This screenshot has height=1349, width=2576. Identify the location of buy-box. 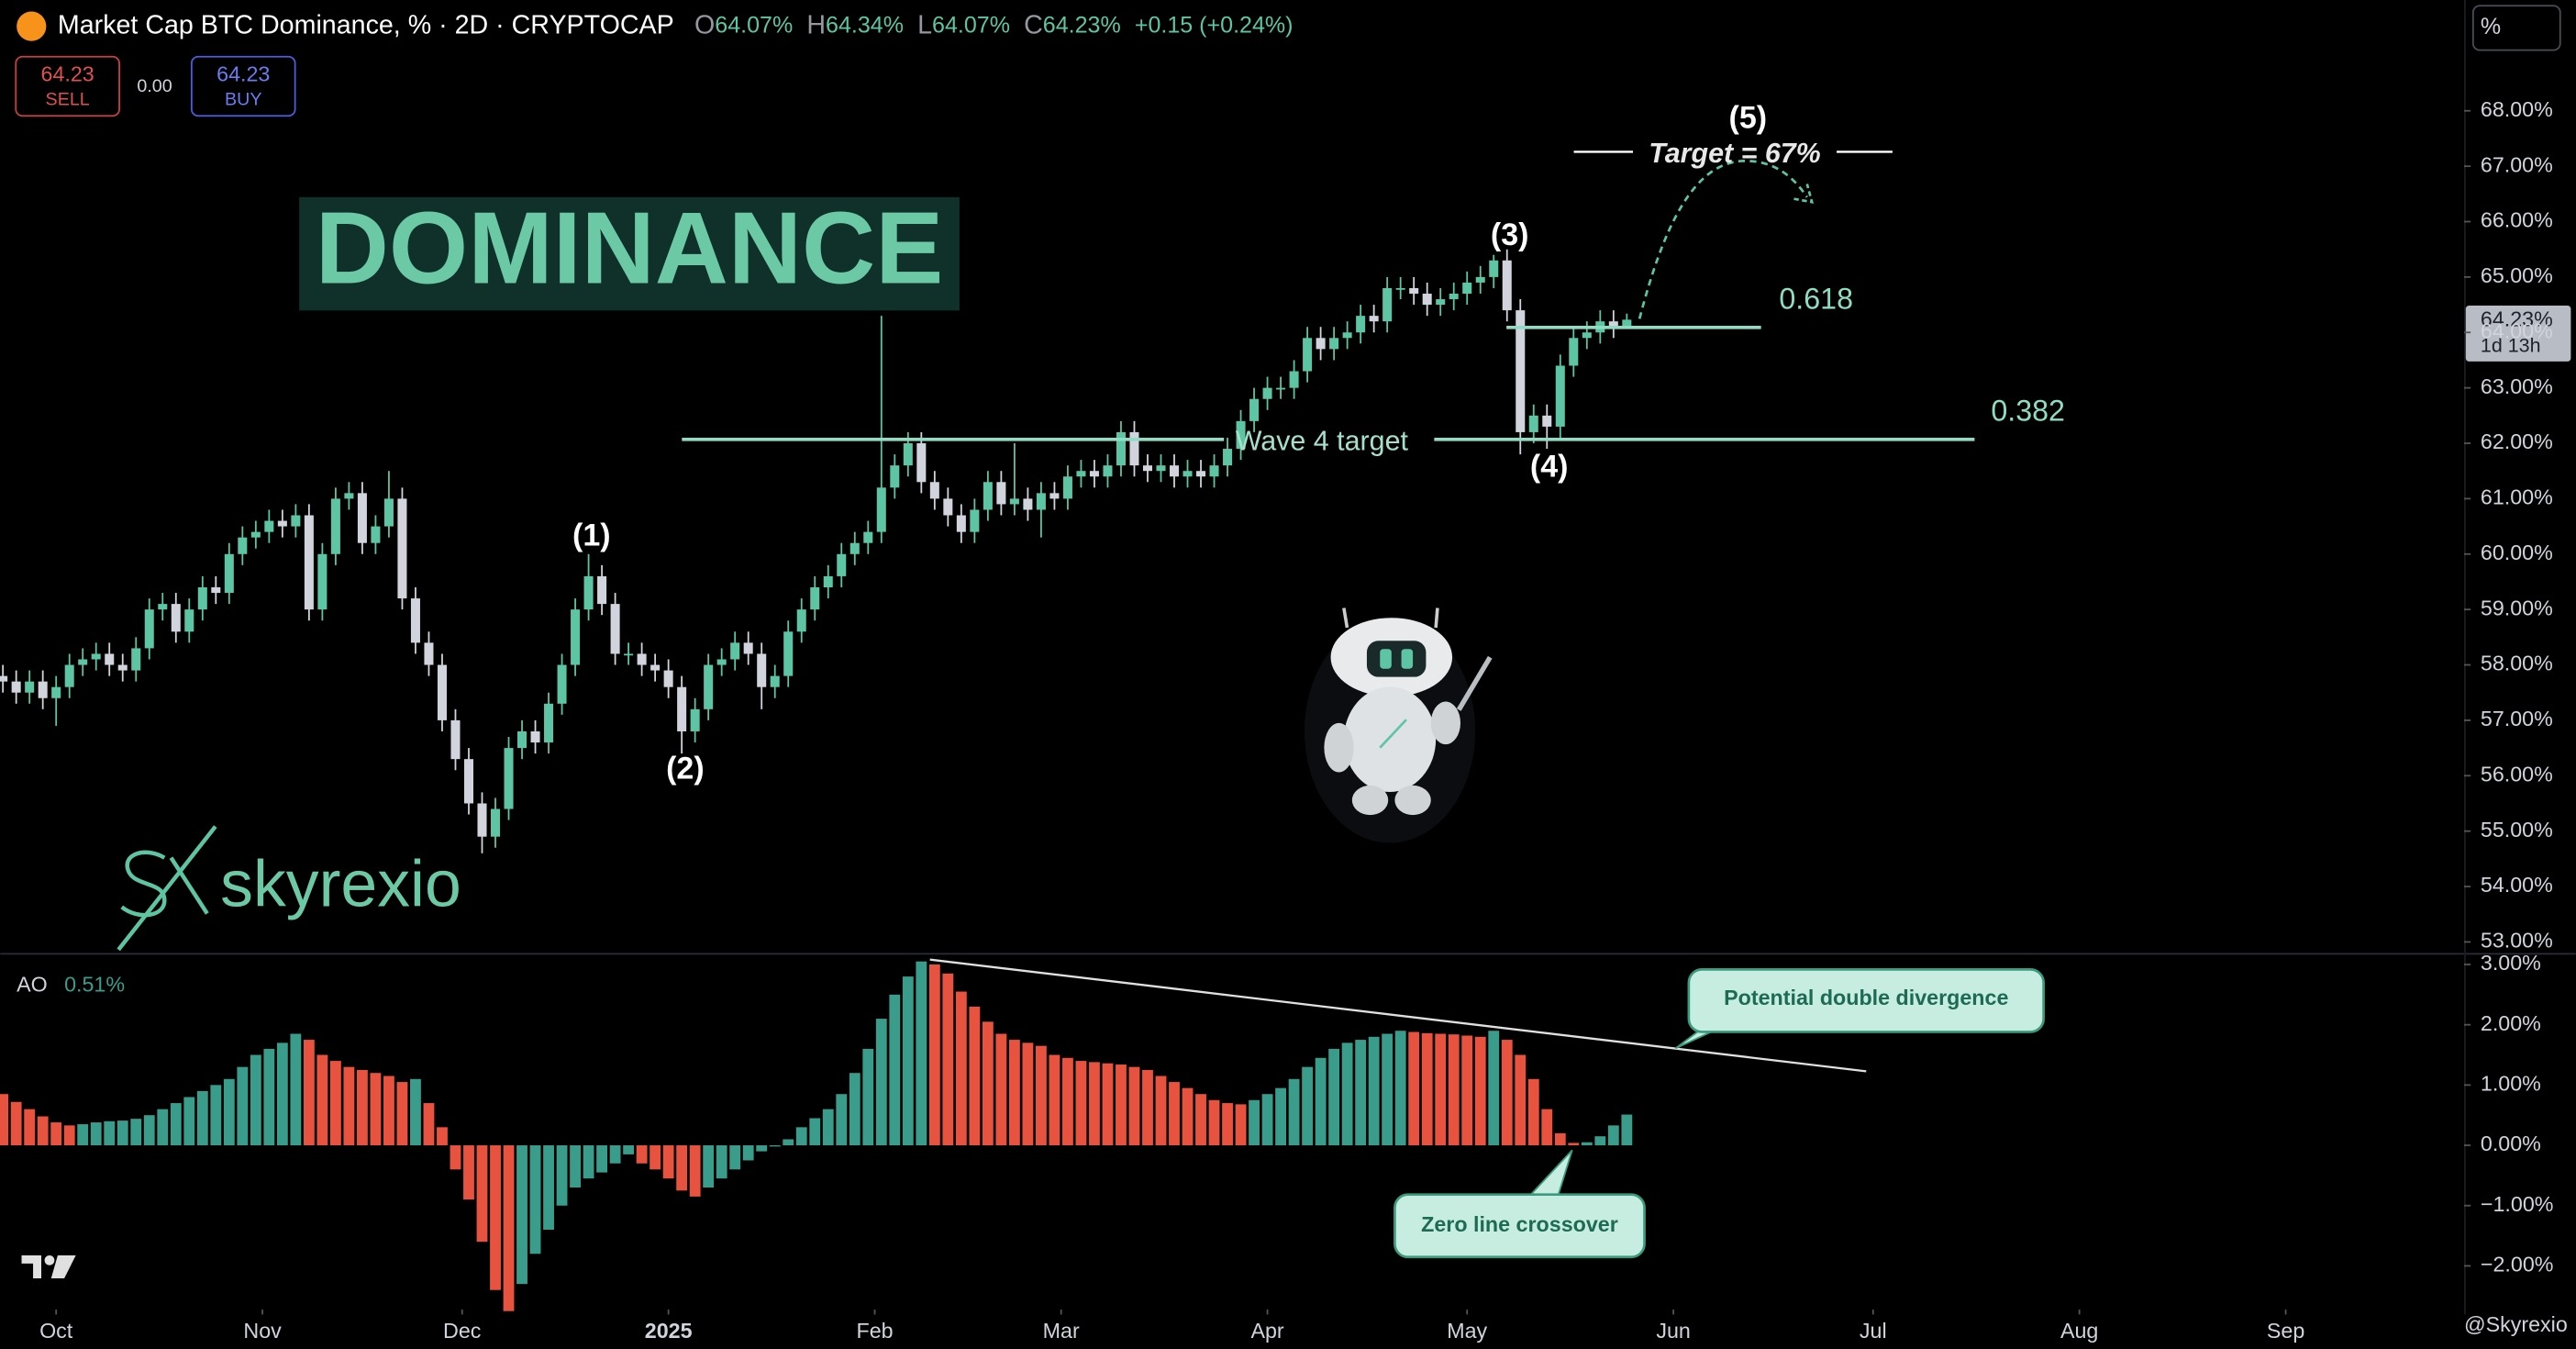
(243, 86).